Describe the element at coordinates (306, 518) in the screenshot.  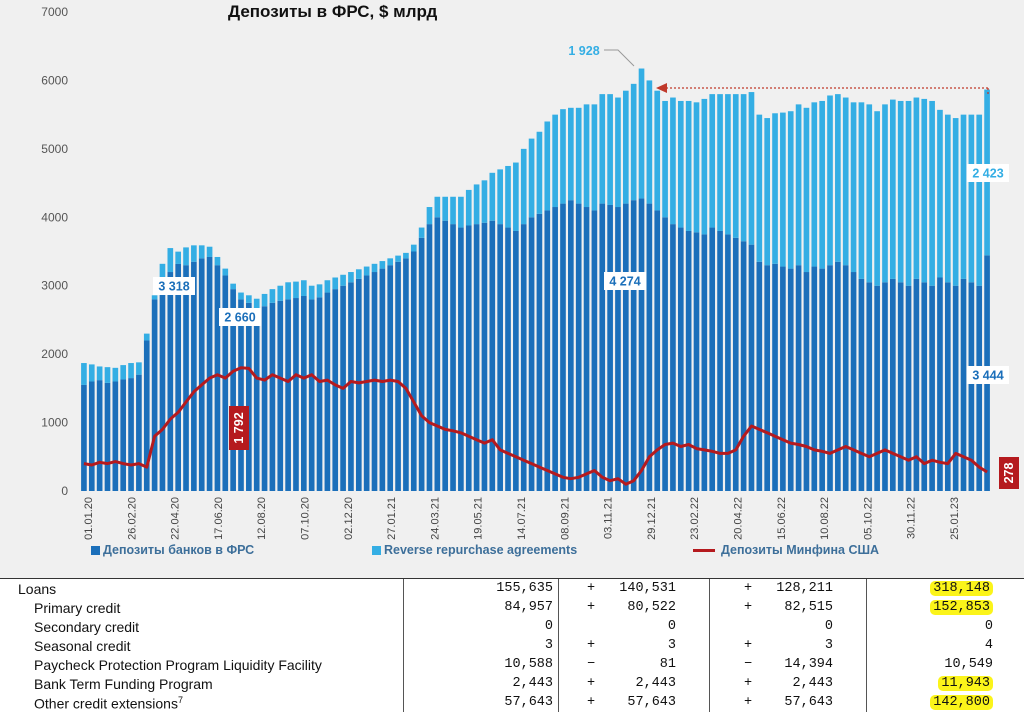
I see `x-tick-label: 07.10.20` at that location.